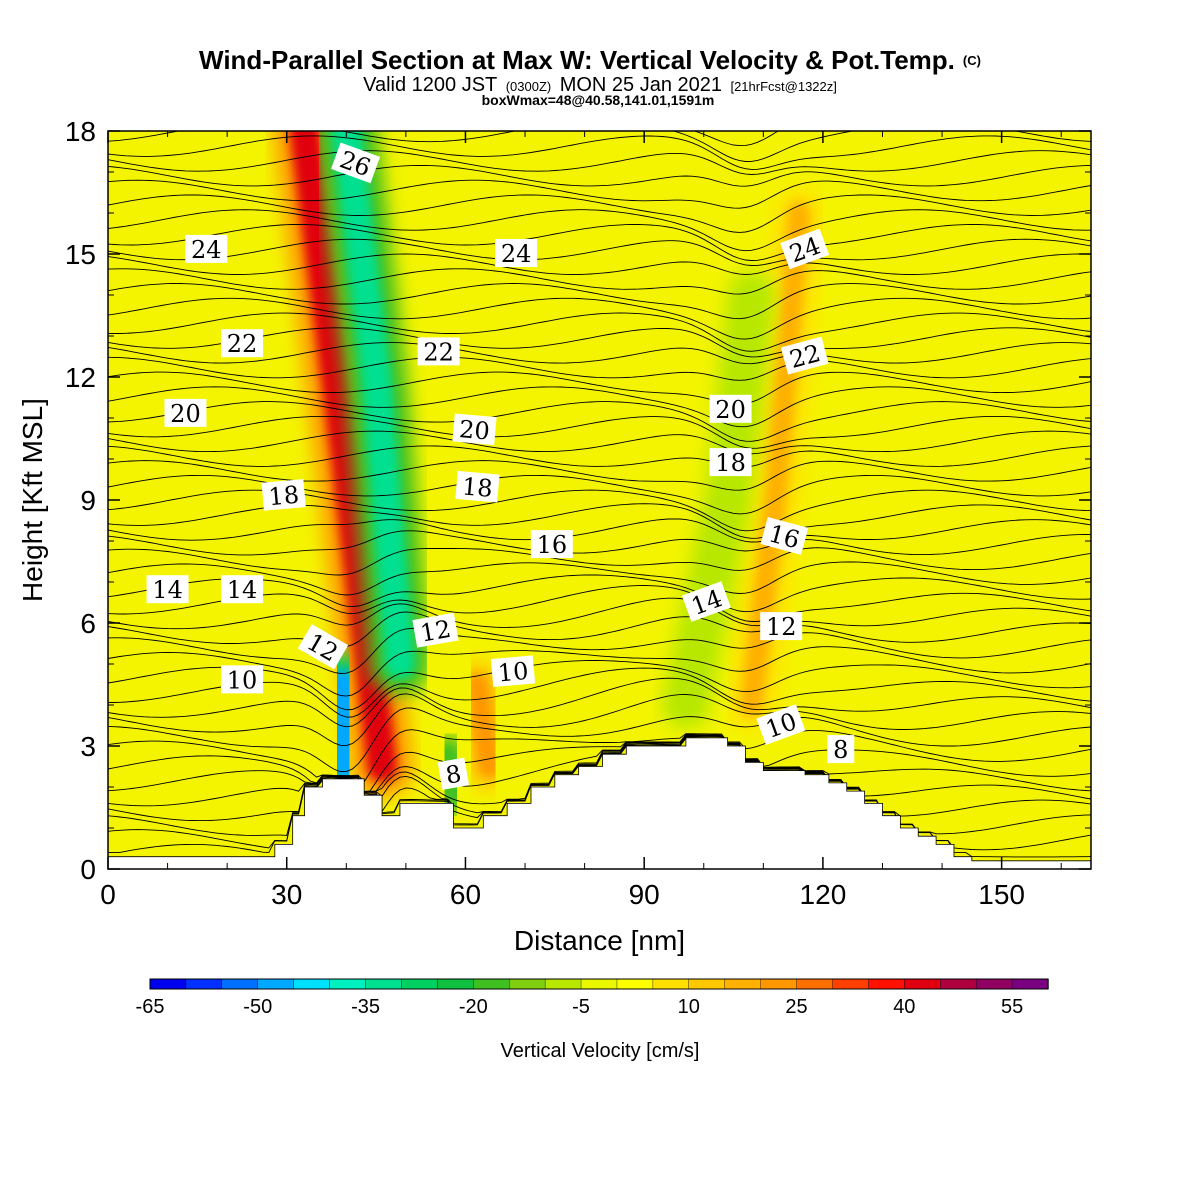 This screenshot has height=1200, width=1200. What do you see at coordinates (804, 355) in the screenshot?
I see `contour-label: 22` at bounding box center [804, 355].